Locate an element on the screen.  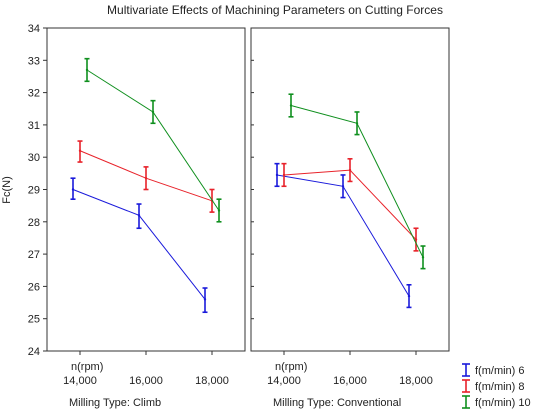
y-tick-label: 25 is located at coordinates (34, 320).